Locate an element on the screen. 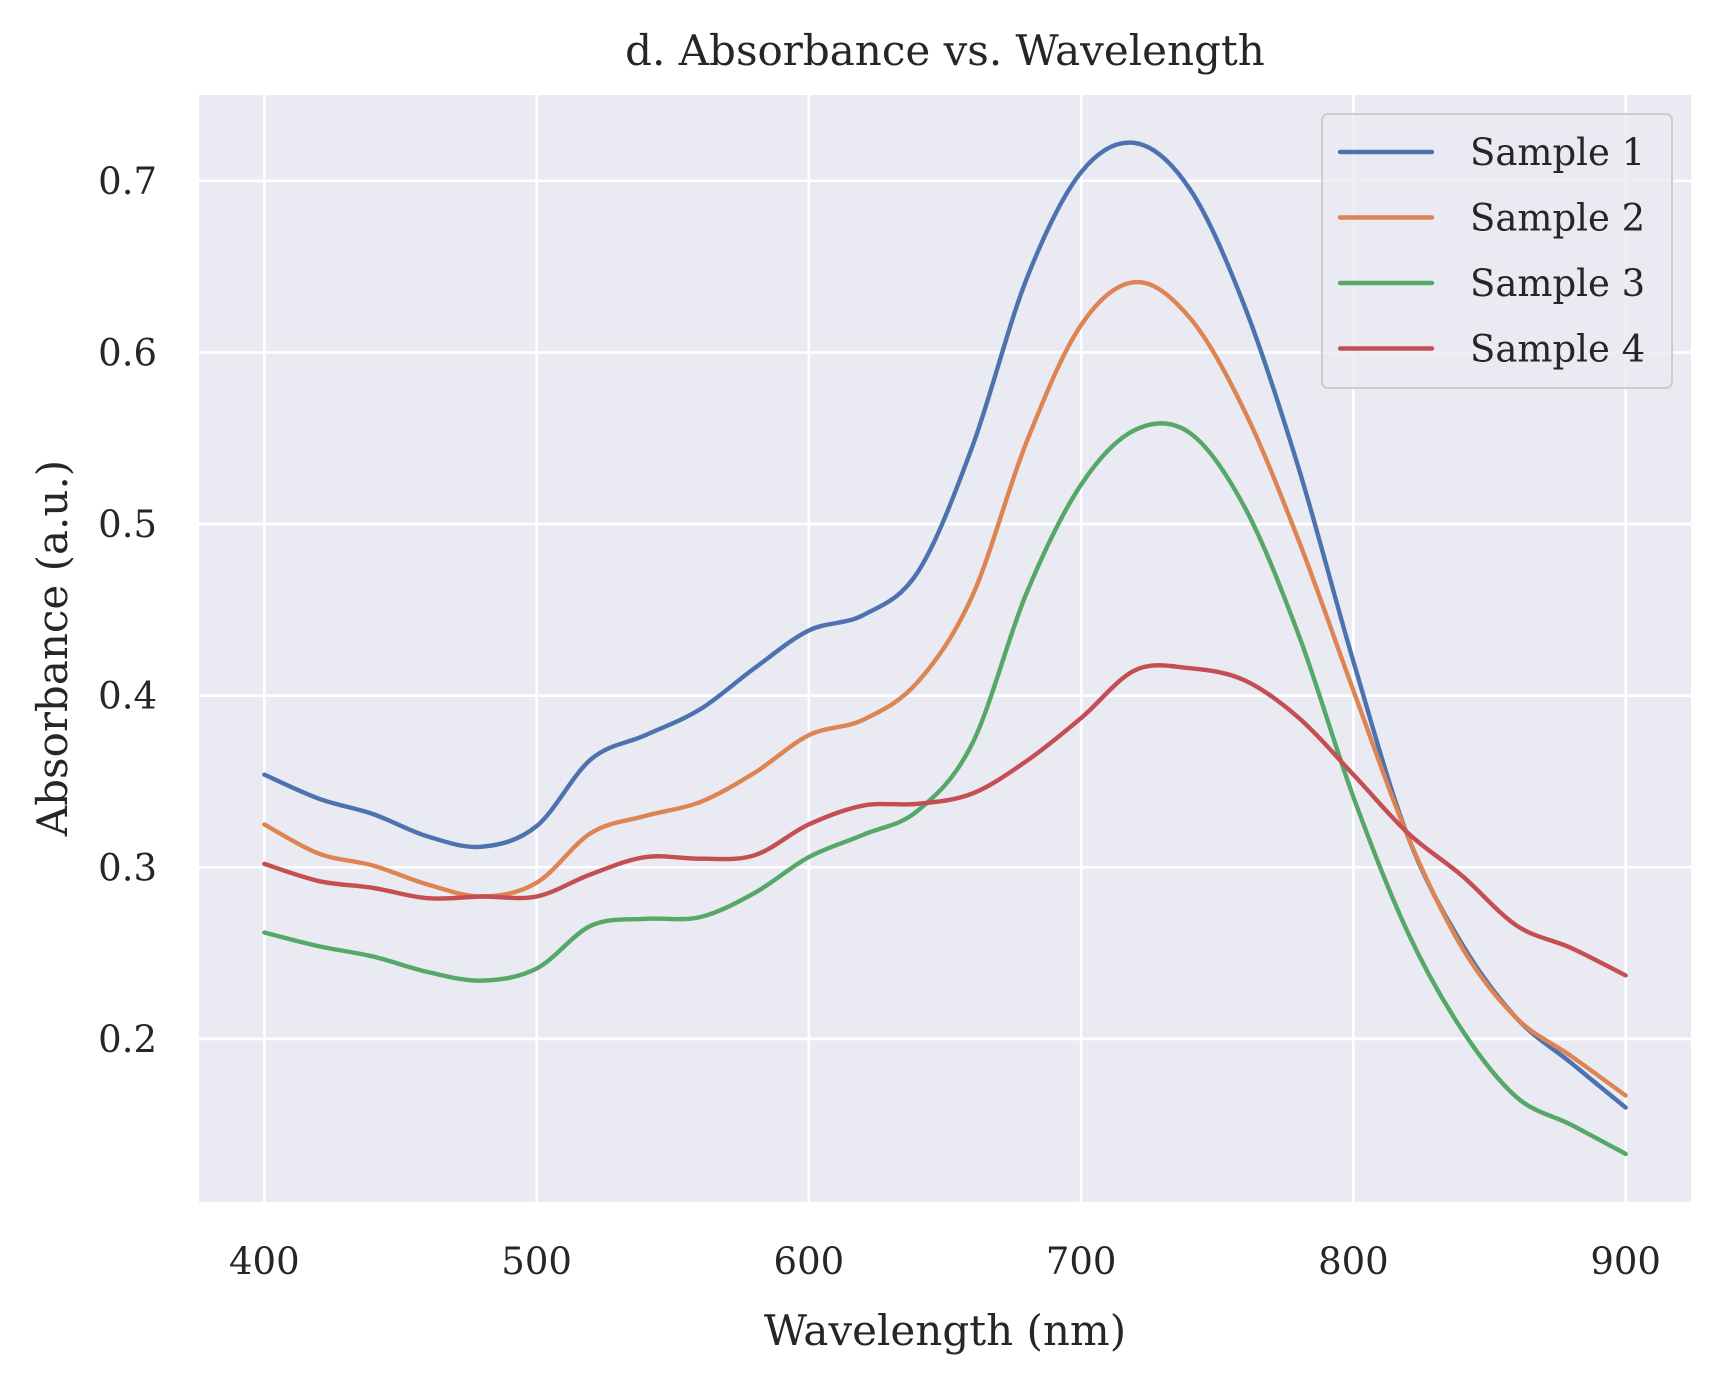 Image resolution: width=1714 pixels, height=1379 pixels. legend: Sample 1 Sample 2 Sample 3 Sample 4 is located at coordinates (1497, 251).